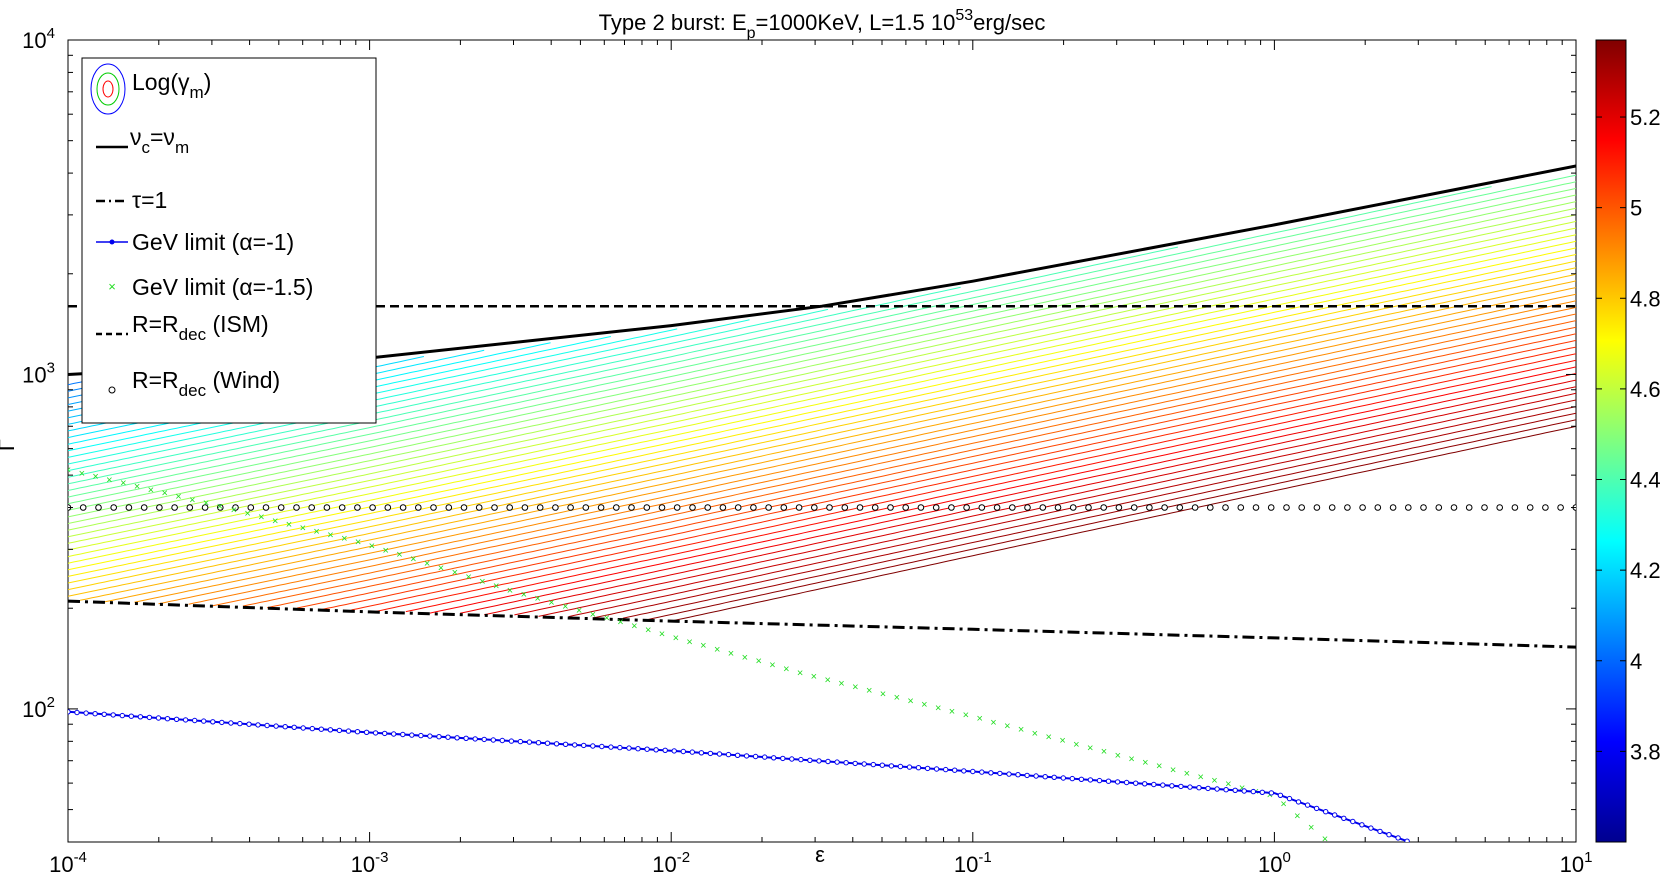 The width and height of the screenshot is (1680, 880). What do you see at coordinates (1645, 298) in the screenshot?
I see `colorbar-tick-label: 4.8` at bounding box center [1645, 298].